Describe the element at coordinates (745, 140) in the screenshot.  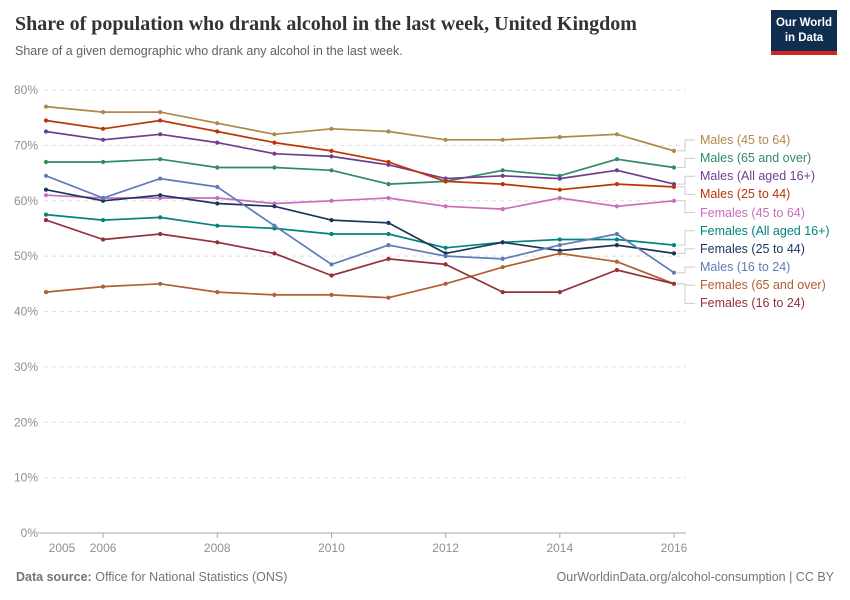
I see `legend-label-males-45-to-64: Males (45 to 64)` at that location.